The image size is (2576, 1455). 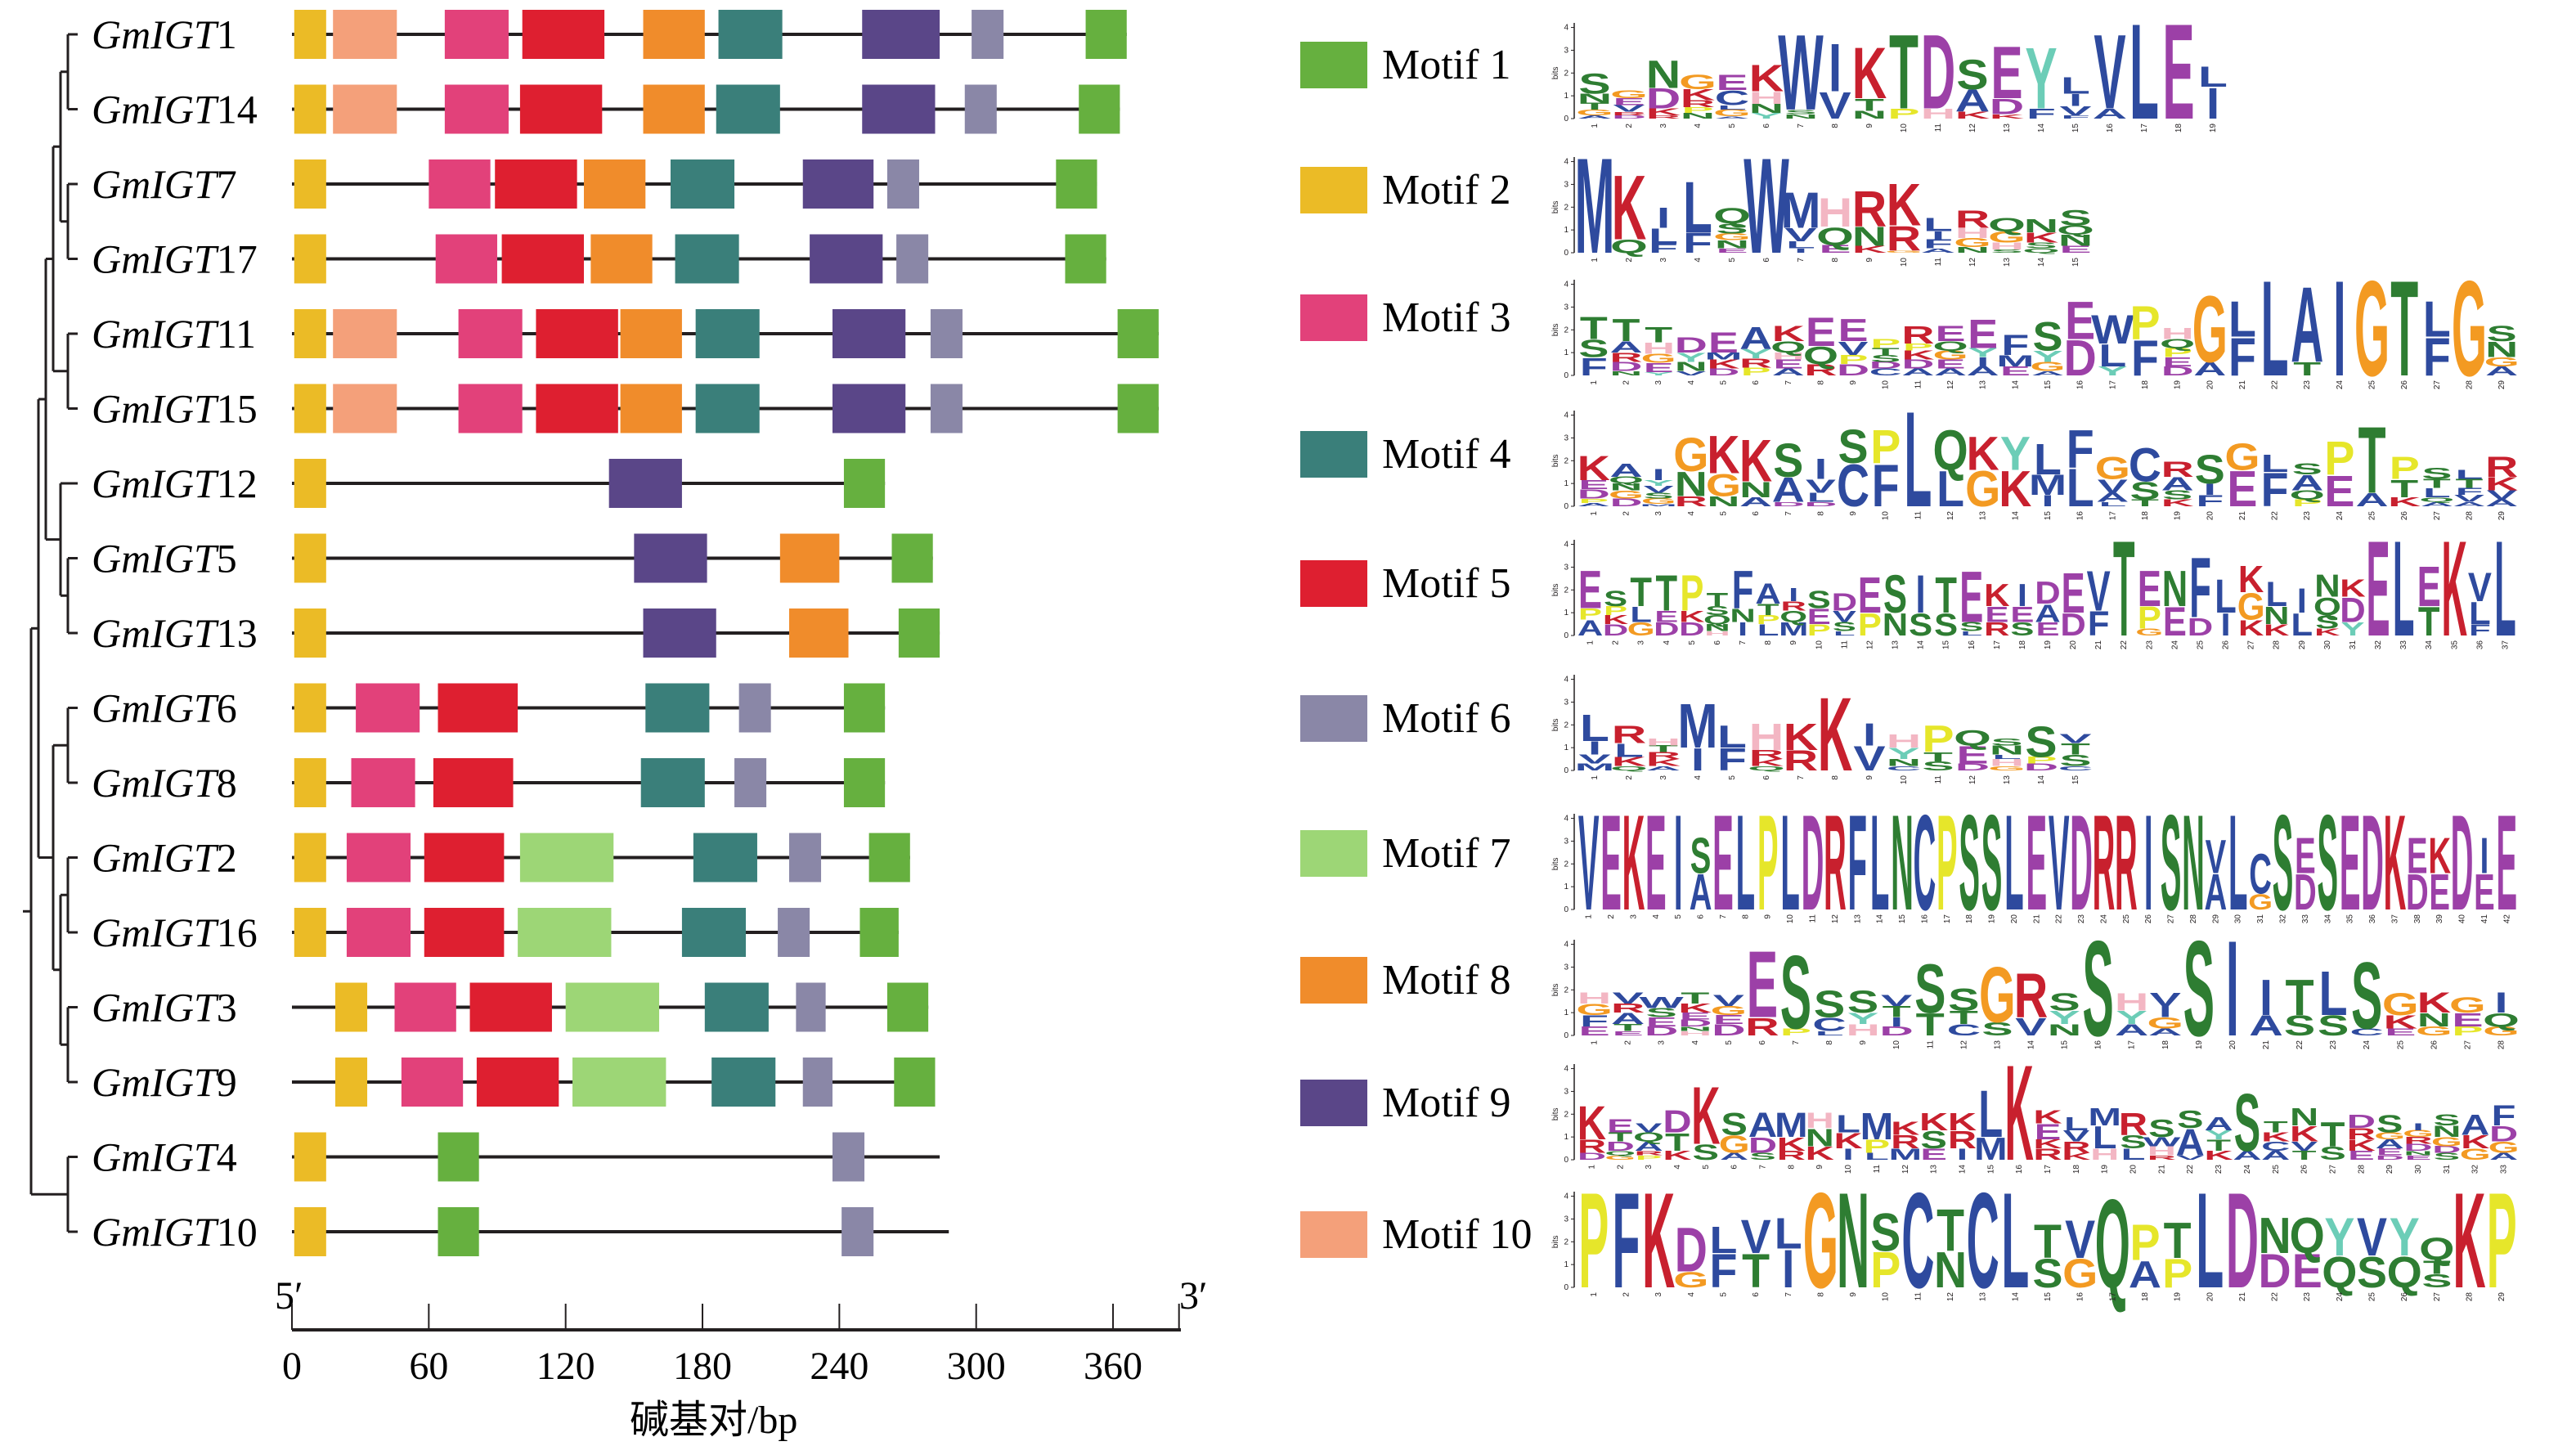 I want to click on logo-position-label: 31, so click(x=2260, y=919).